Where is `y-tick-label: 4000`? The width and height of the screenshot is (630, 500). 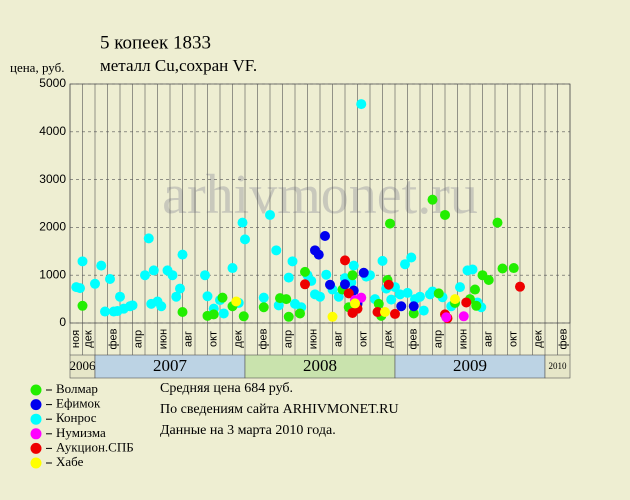
y-tick-label: 4000 is located at coordinates (52, 131).